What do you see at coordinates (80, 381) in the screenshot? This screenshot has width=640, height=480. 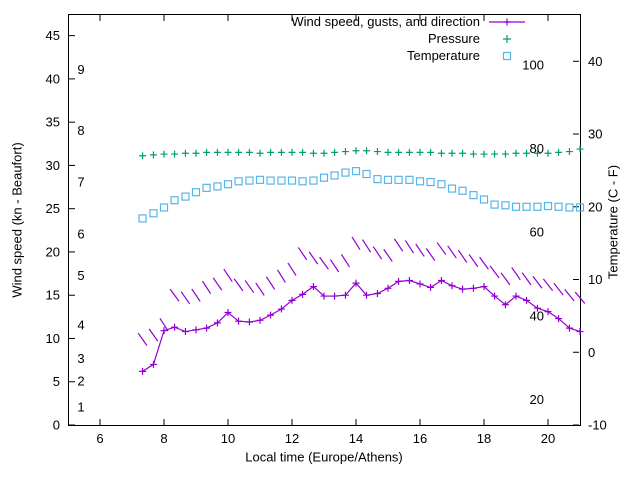 I see `svg-text: 2` at bounding box center [80, 381].